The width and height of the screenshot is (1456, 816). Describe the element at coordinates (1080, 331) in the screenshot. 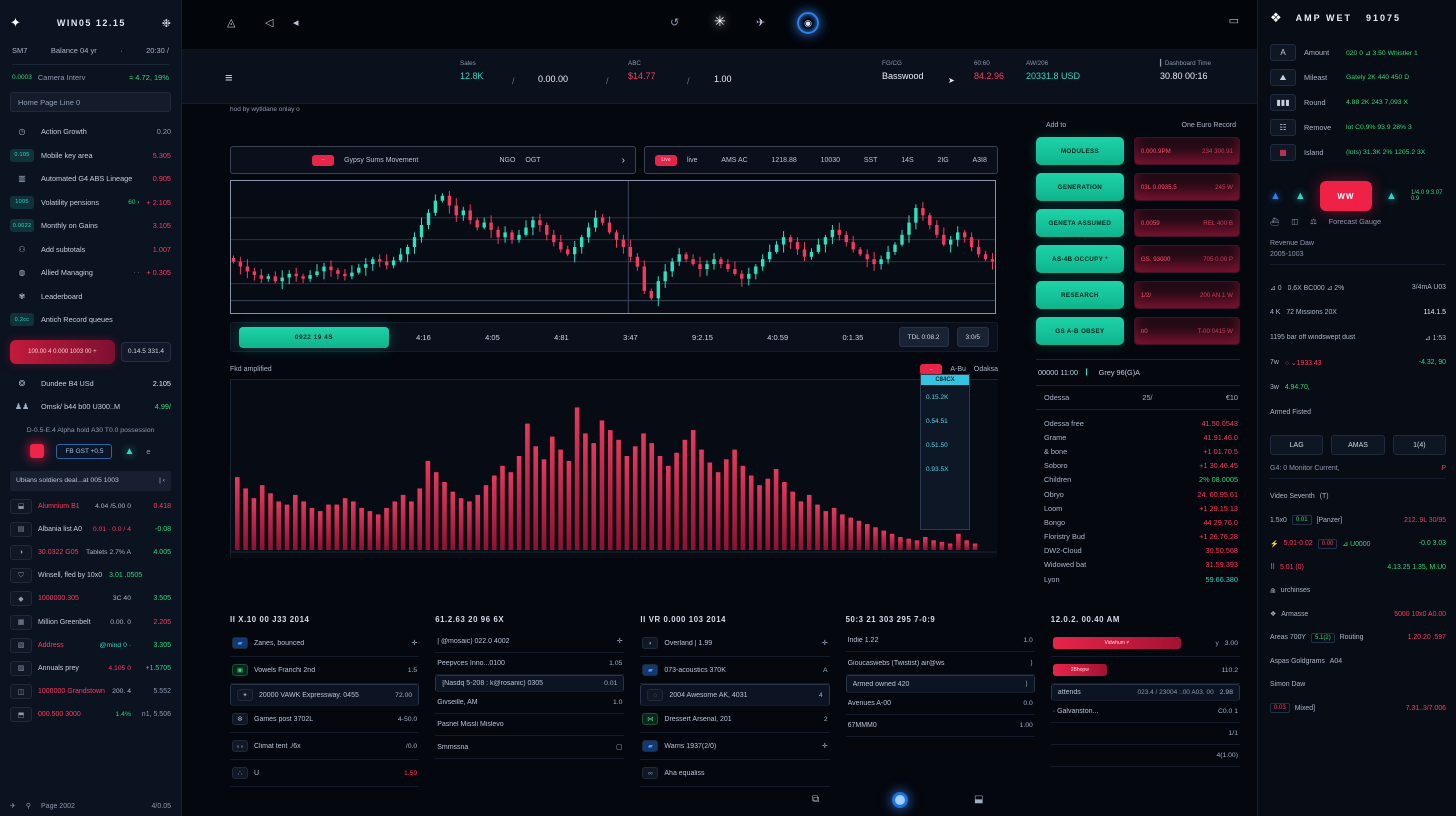

I see `order-action-button: GS A-B OBSEY` at that location.